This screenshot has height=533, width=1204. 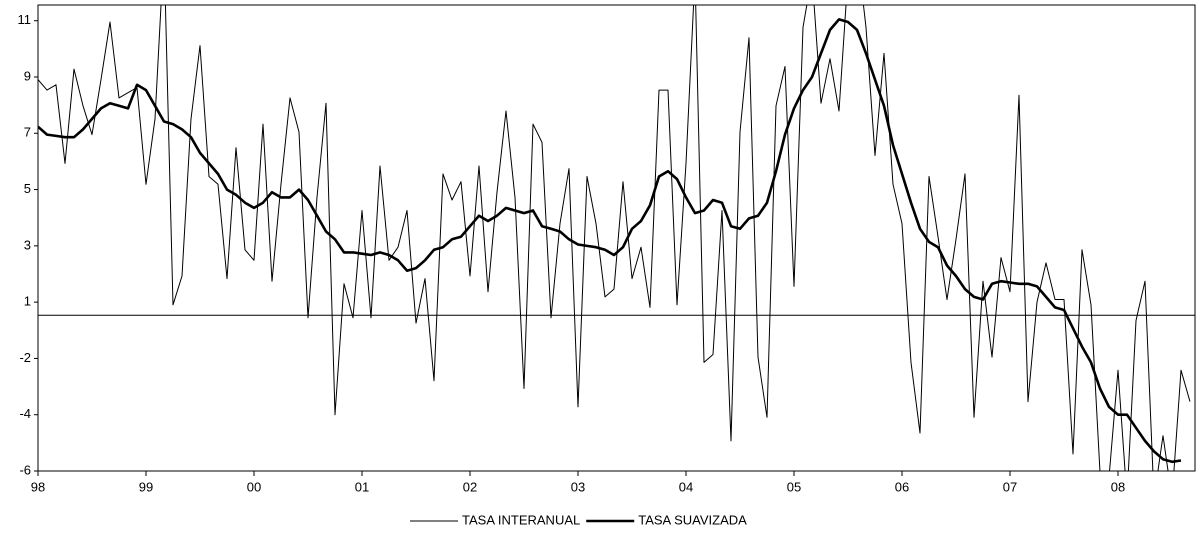 I want to click on x-tick-label: 06, so click(x=902, y=486).